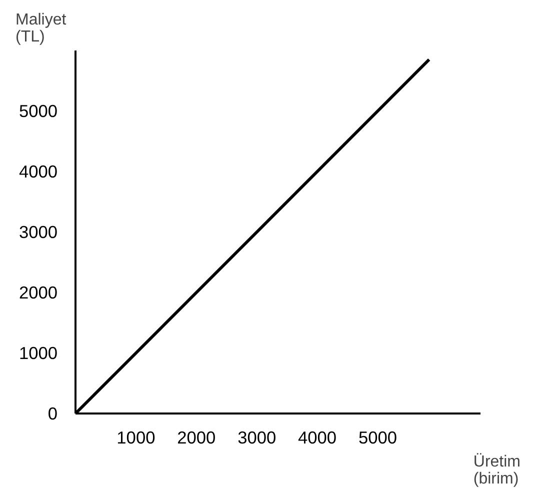 This screenshot has height=492, width=540. Describe the element at coordinates (196, 438) in the screenshot. I see `x-tick-label: 2000` at that location.